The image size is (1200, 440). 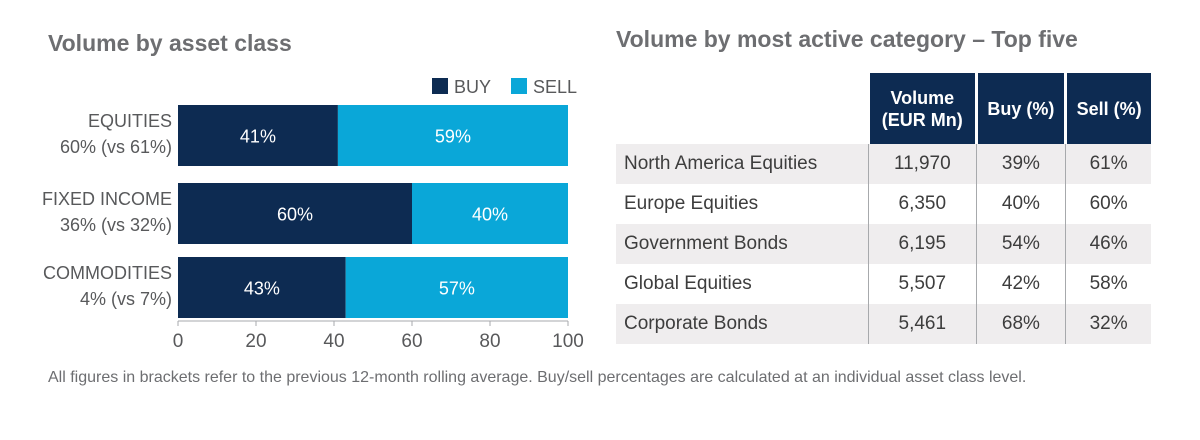 What do you see at coordinates (688, 283) in the screenshot?
I see `category-cell: Global Equities` at bounding box center [688, 283].